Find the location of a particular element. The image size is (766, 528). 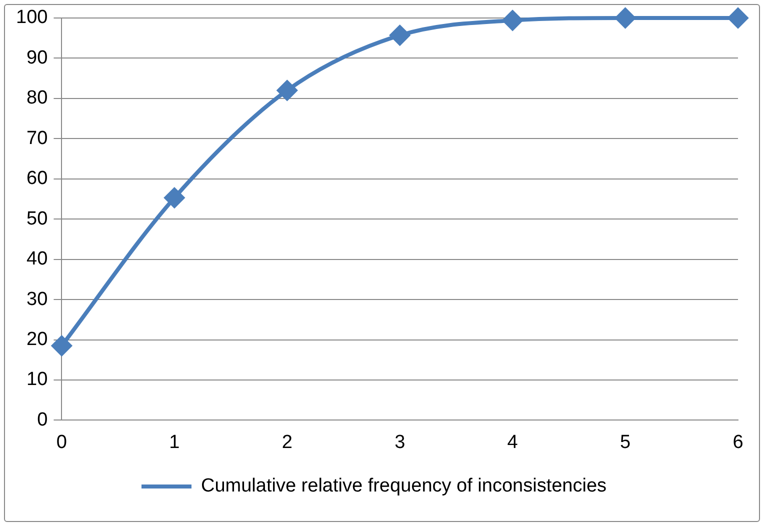

y-tick-label: 20 is located at coordinates (37, 339).